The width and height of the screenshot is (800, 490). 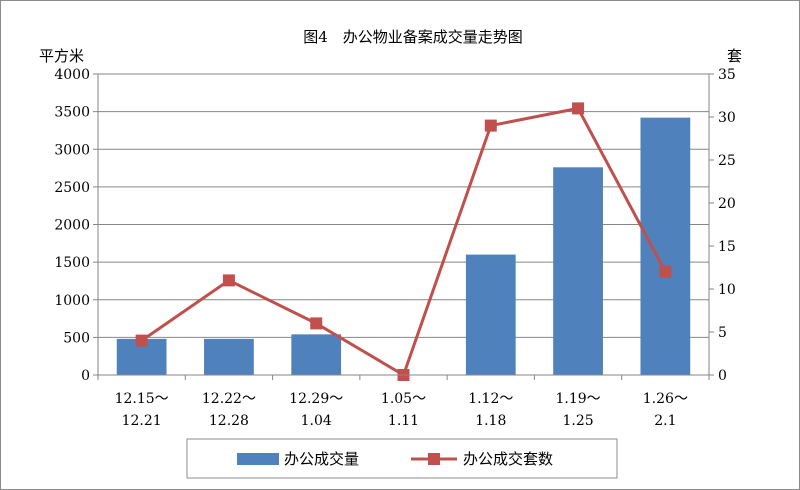 I want to click on right-tick-label: 35, so click(x=727, y=75).